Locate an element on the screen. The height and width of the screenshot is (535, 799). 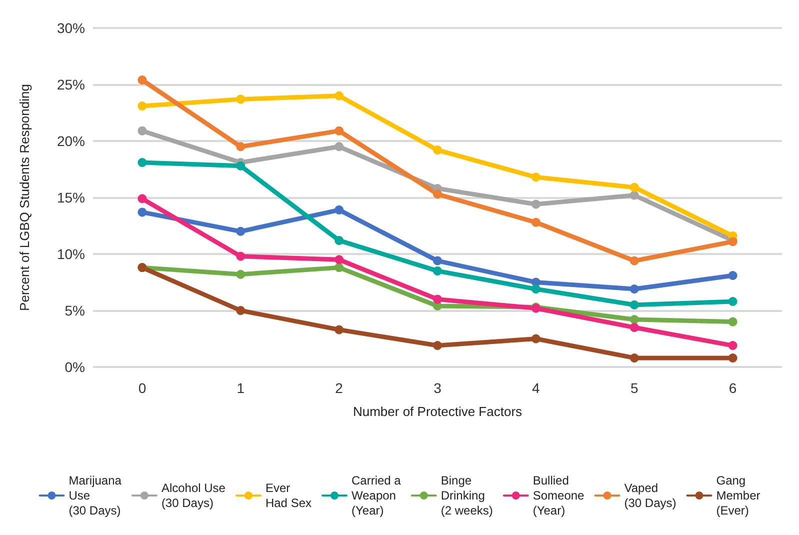
x-tick-label: 6 is located at coordinates (732, 388).